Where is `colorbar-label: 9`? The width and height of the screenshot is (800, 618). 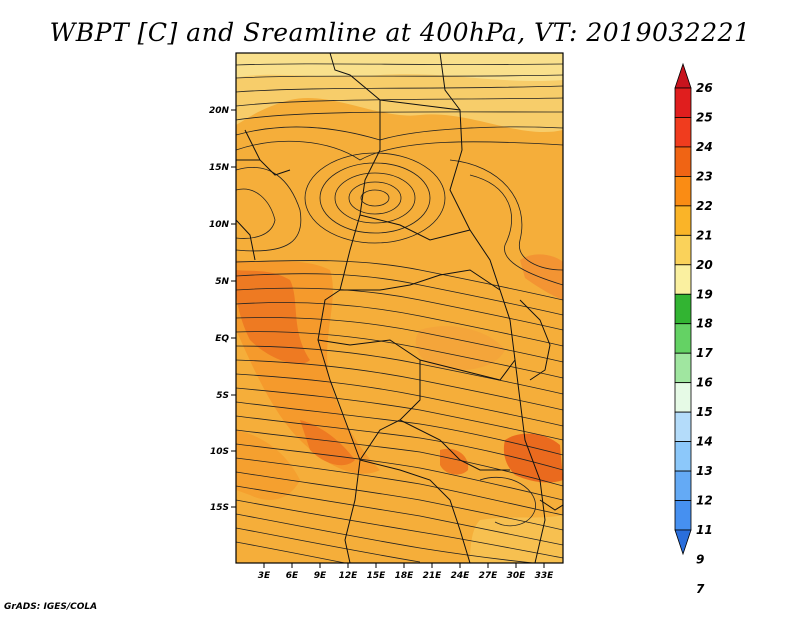
colorbar-label: 9 is located at coordinates (700, 559).